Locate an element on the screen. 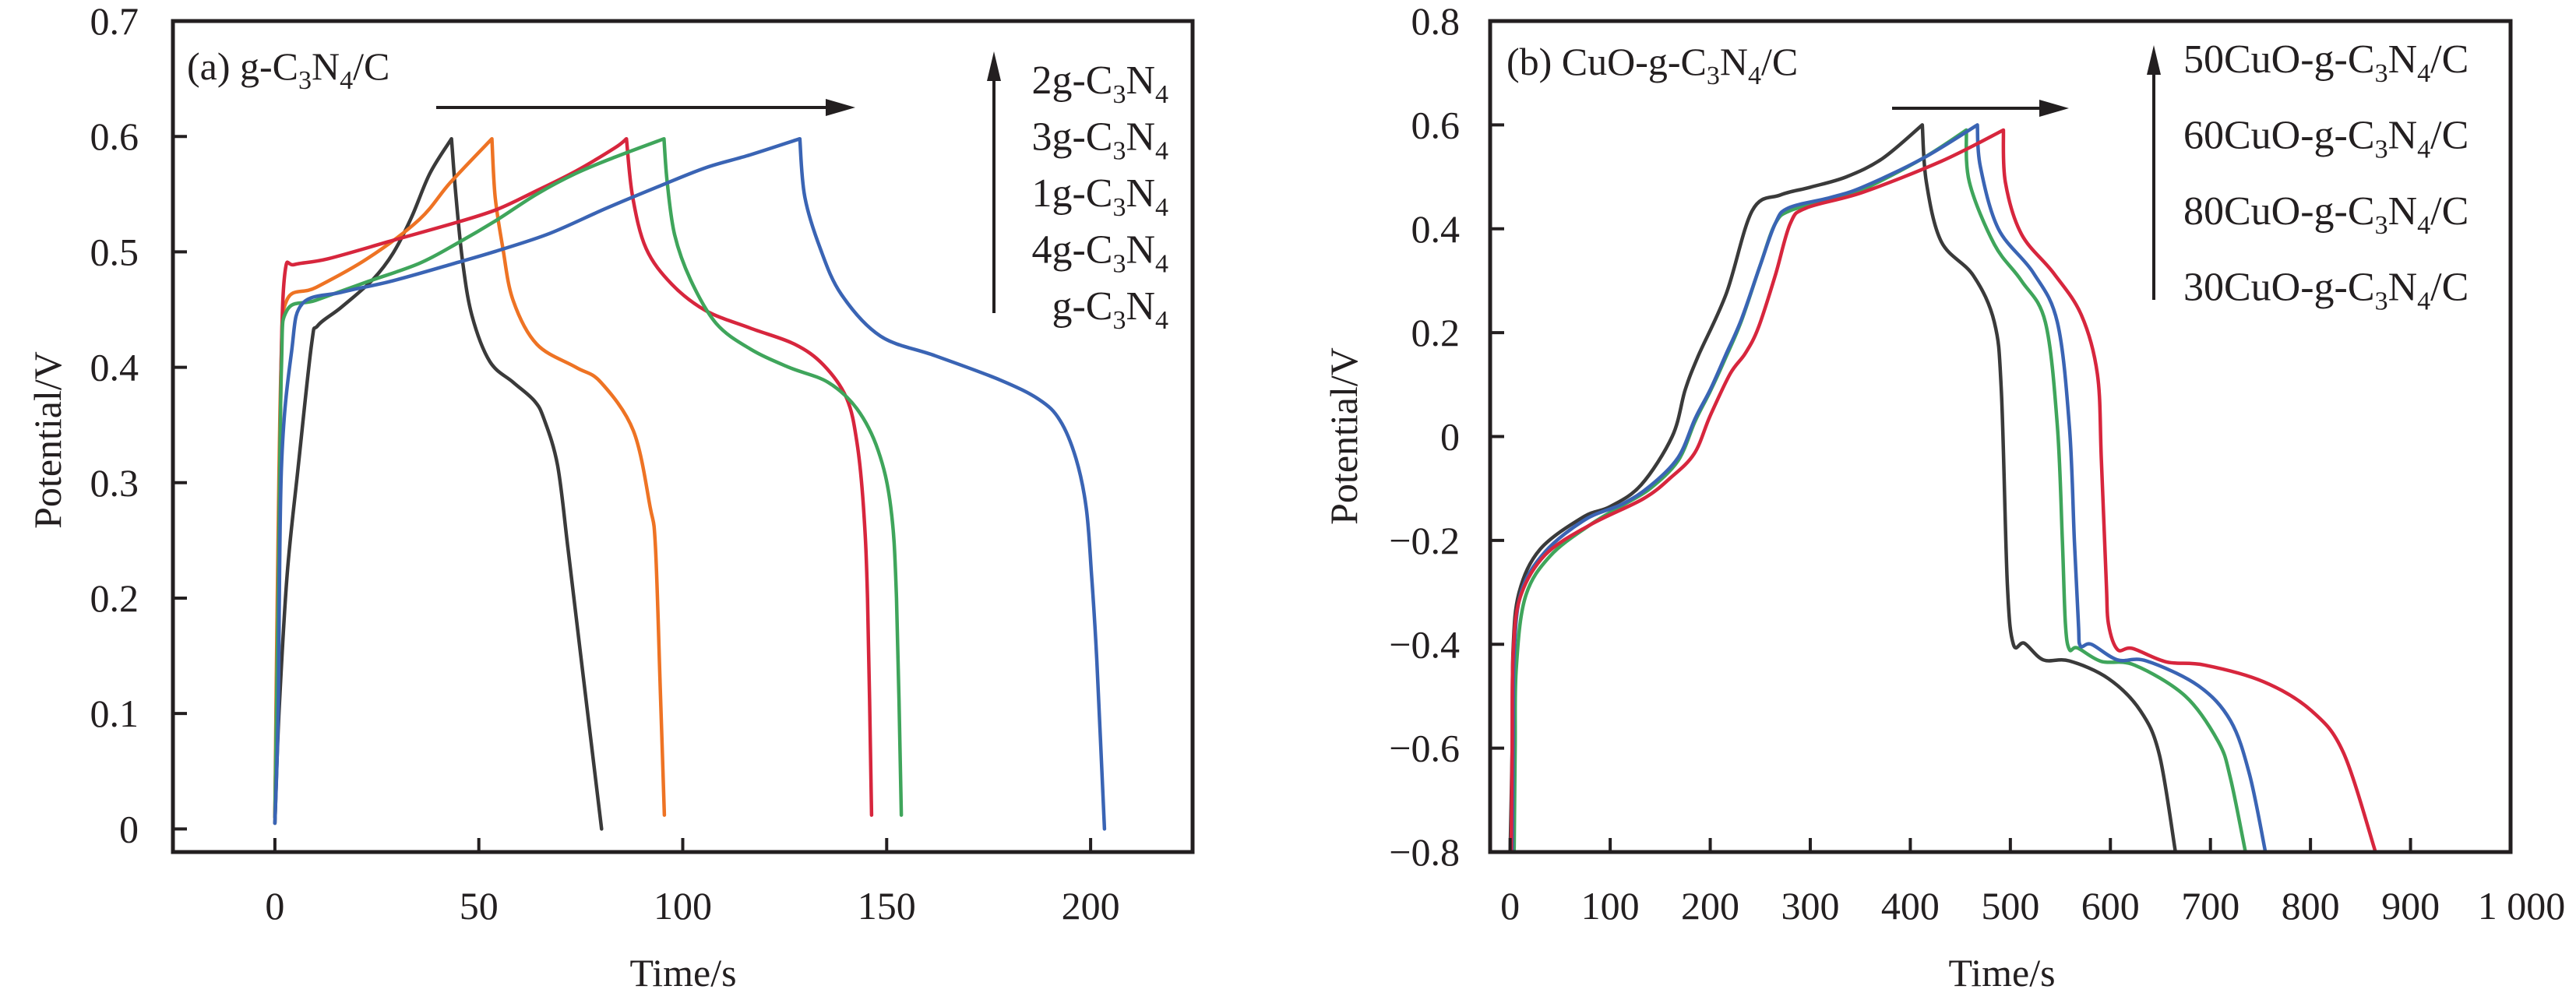 This screenshot has height=1000, width=2576. text-part: 4g-C is located at coordinates (1071, 250).